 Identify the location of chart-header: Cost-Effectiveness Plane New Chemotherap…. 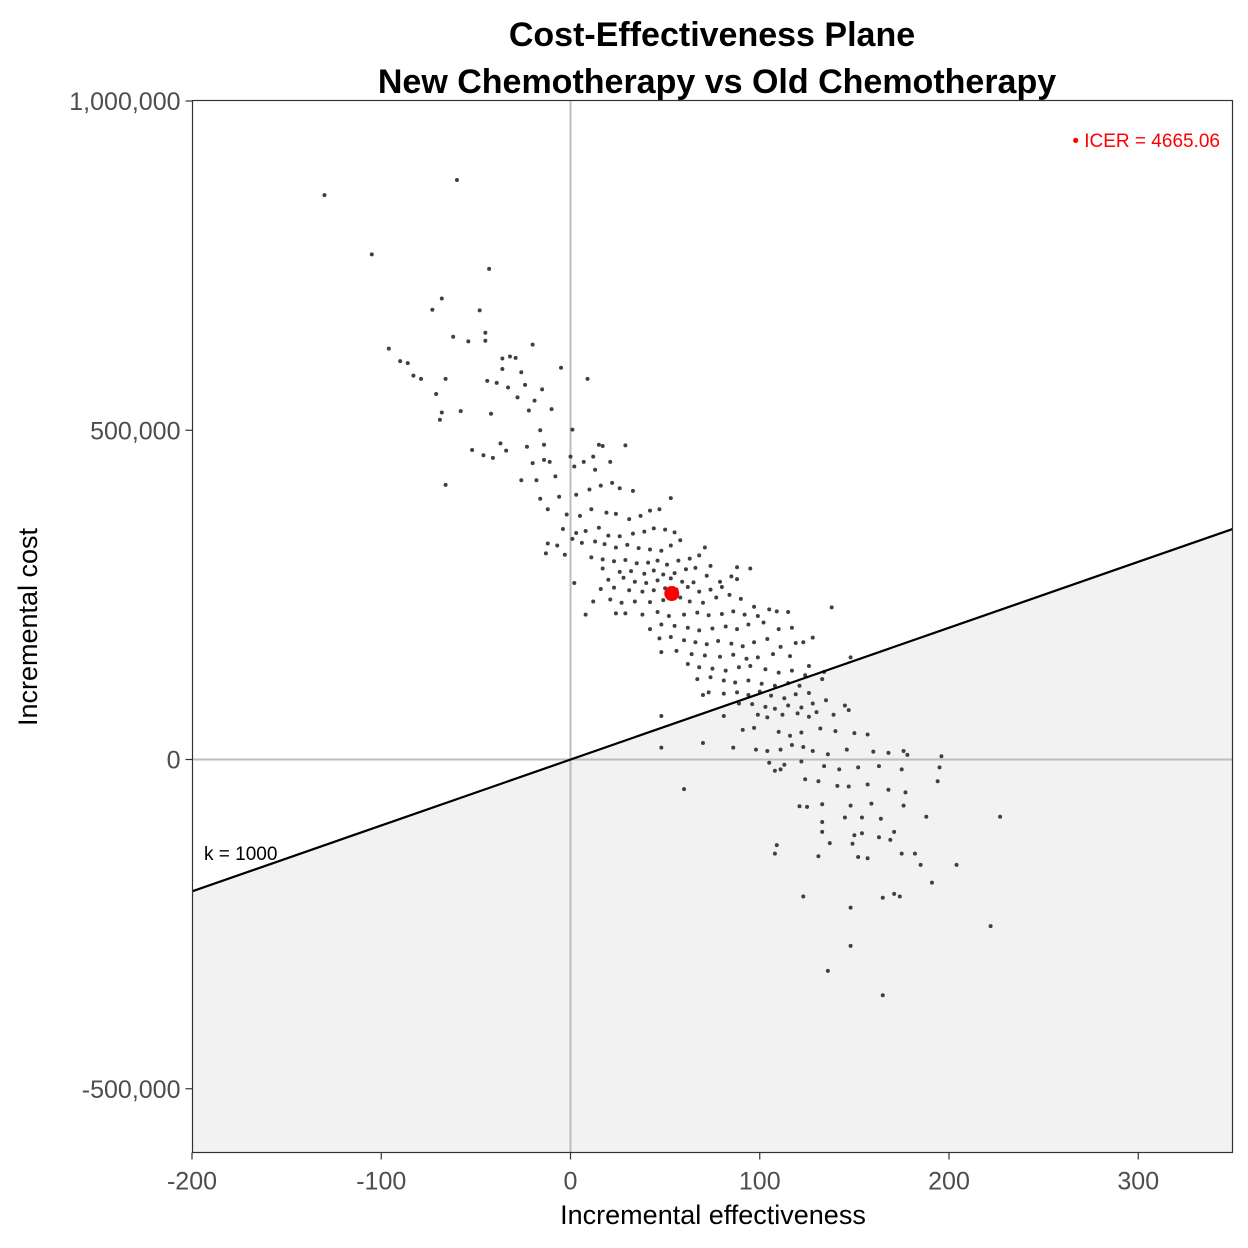
(717, 58).